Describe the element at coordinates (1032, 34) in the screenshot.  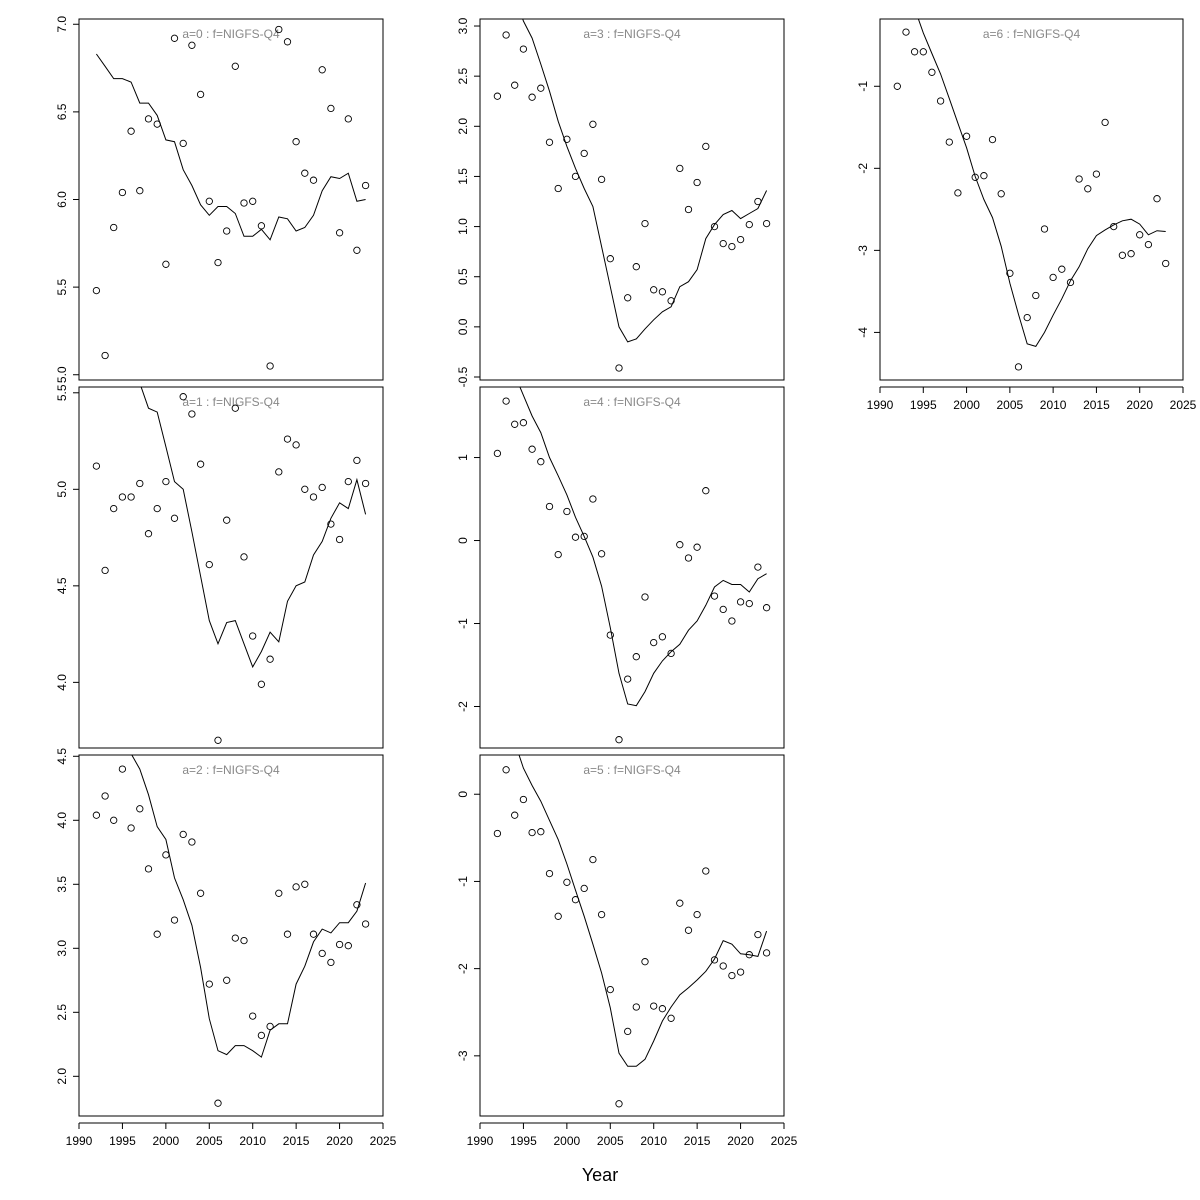
I see `panel-title: a=6 : f=NIGFS-Q4` at that location.